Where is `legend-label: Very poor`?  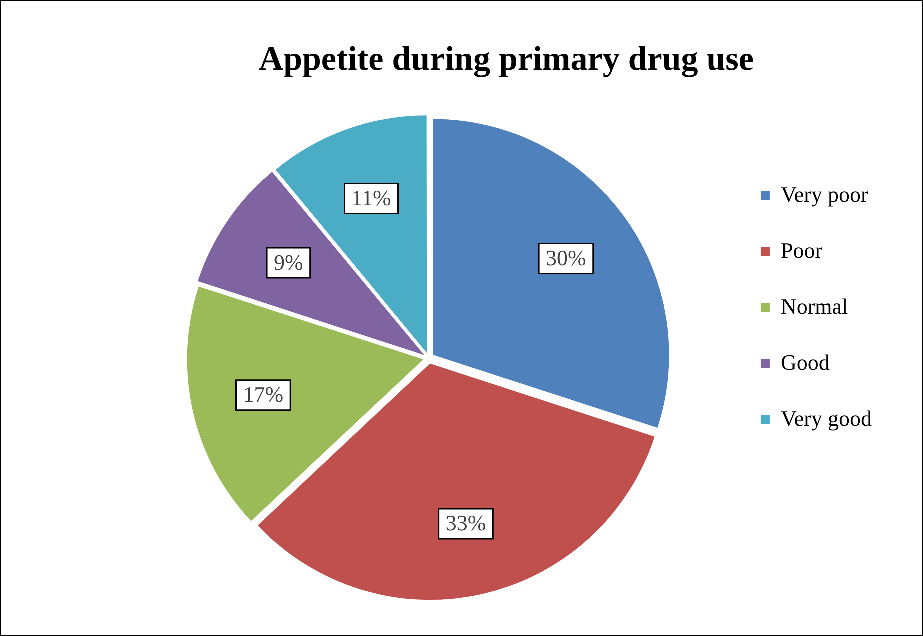 legend-label: Very poor is located at coordinates (824, 194).